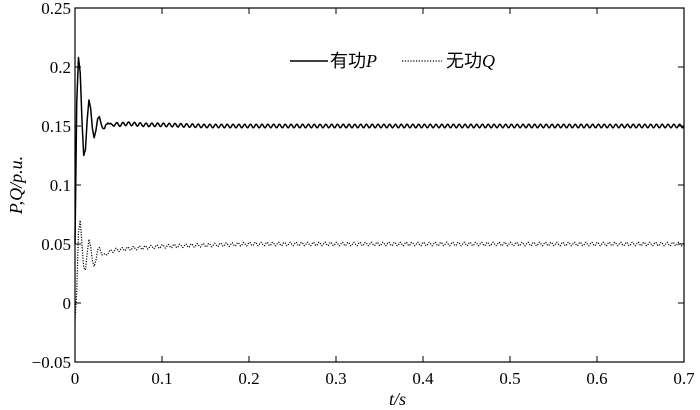 The height and width of the screenshot is (410, 700). What do you see at coordinates (509, 378) in the screenshot?
I see `x-tick-label: 0.5` at bounding box center [509, 378].